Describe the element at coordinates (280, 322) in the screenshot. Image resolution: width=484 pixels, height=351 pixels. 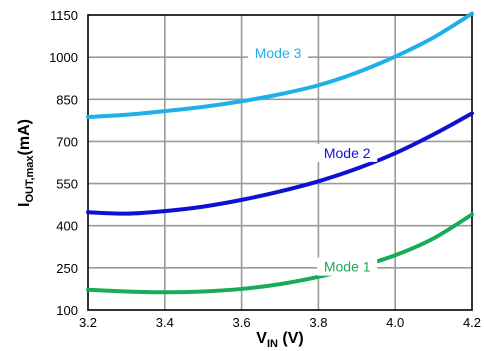
I see `x-tick-labels: 3.2 3.4 3.6 3.8 4.0 4.2` at that location.